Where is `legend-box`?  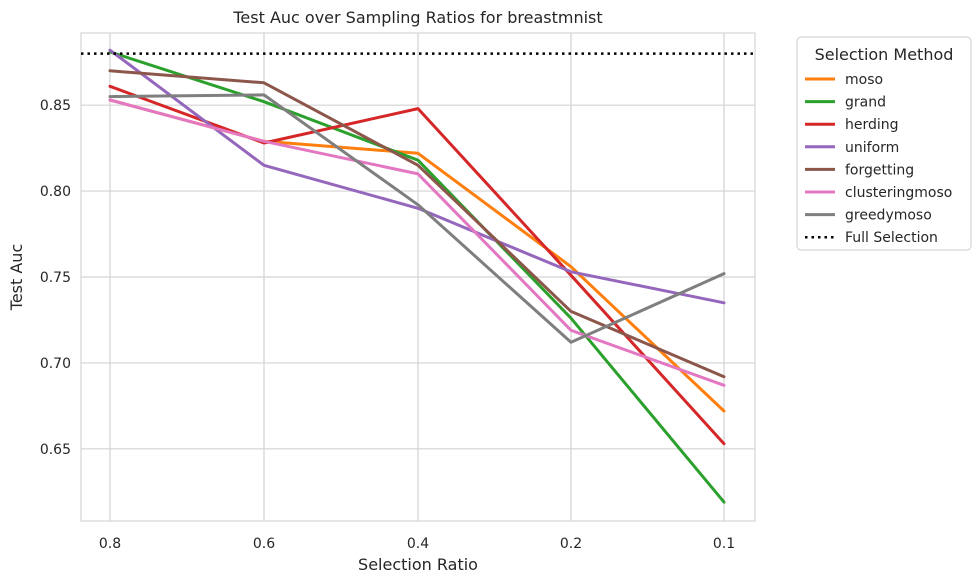
legend-box is located at coordinates (884, 143).